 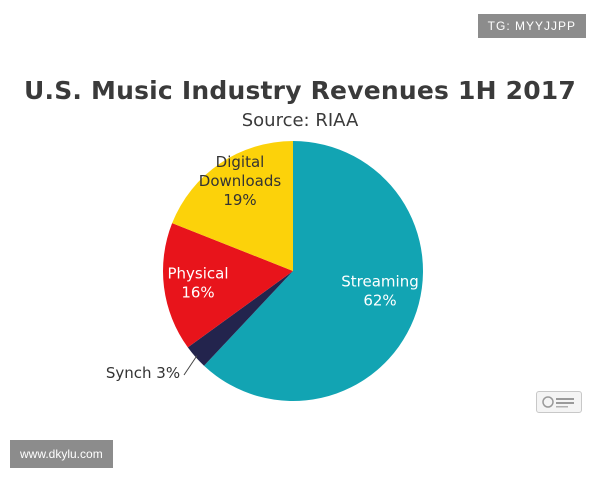 What do you see at coordinates (240, 181) in the screenshot?
I see `slice-label-digital-downloads: Digital Downloads 19%` at bounding box center [240, 181].